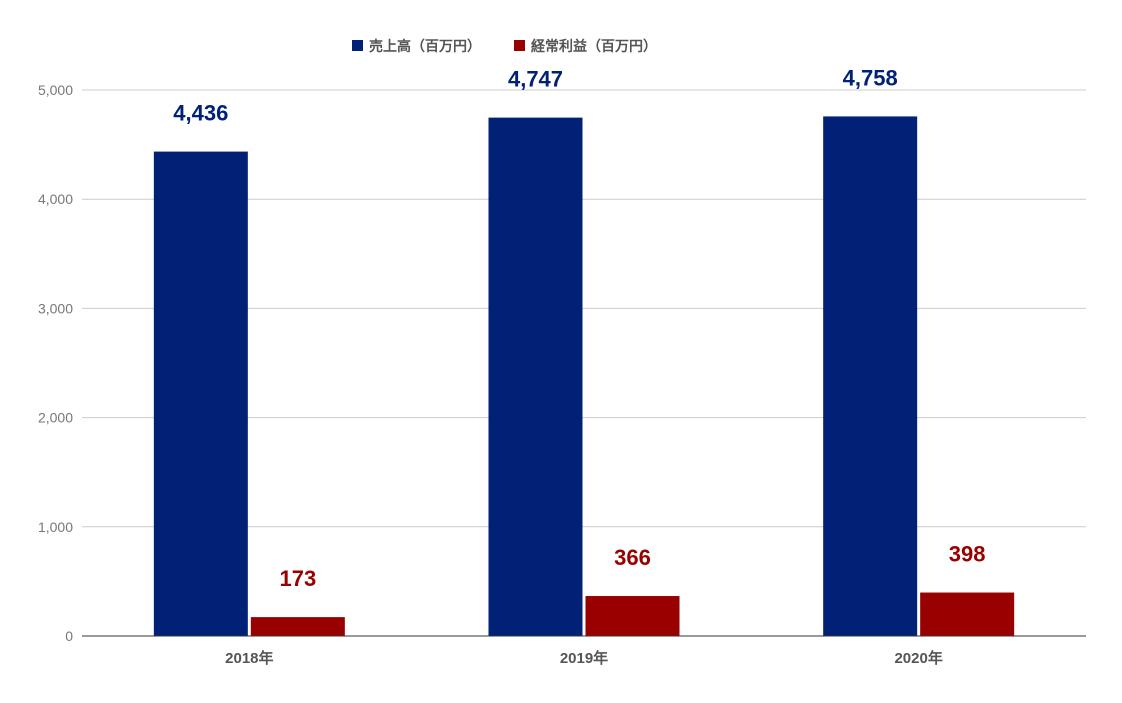  I want to click on x-tick-label: 2018年, so click(249, 658).